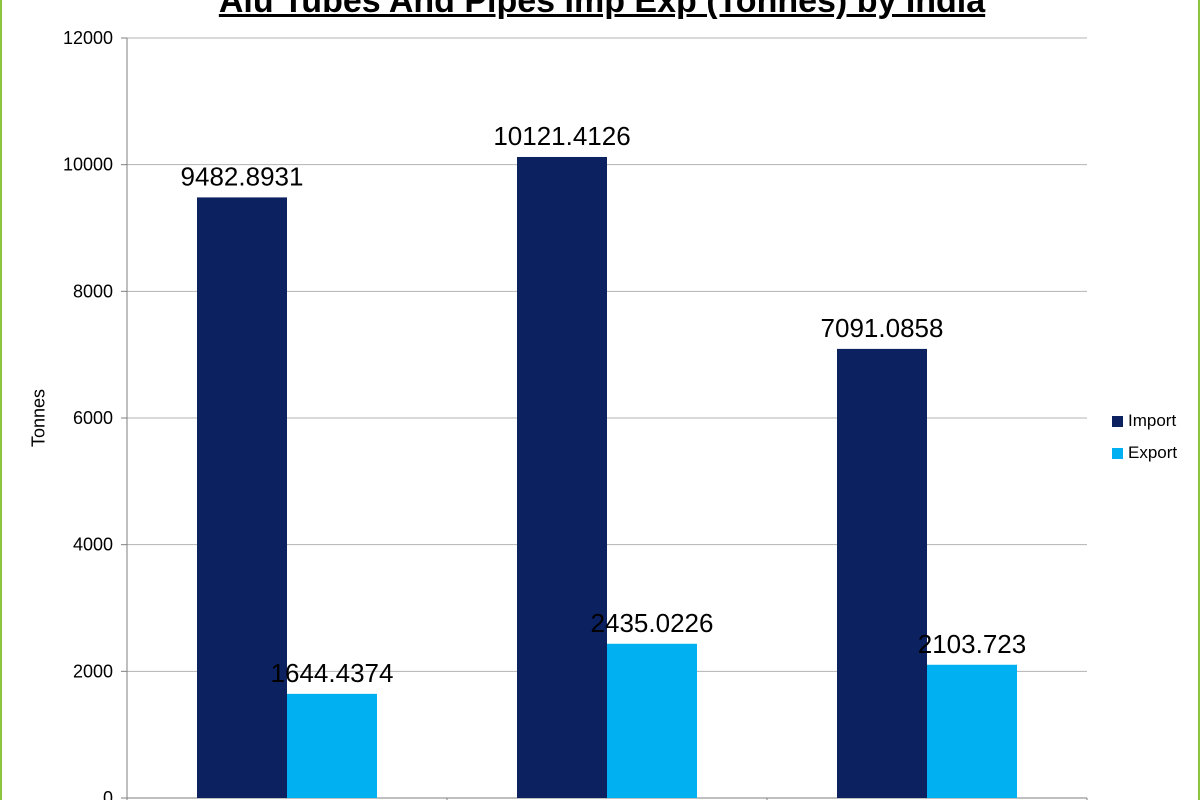 This screenshot has width=1200, height=800. I want to click on legend-swatch-import, so click(1117, 421).